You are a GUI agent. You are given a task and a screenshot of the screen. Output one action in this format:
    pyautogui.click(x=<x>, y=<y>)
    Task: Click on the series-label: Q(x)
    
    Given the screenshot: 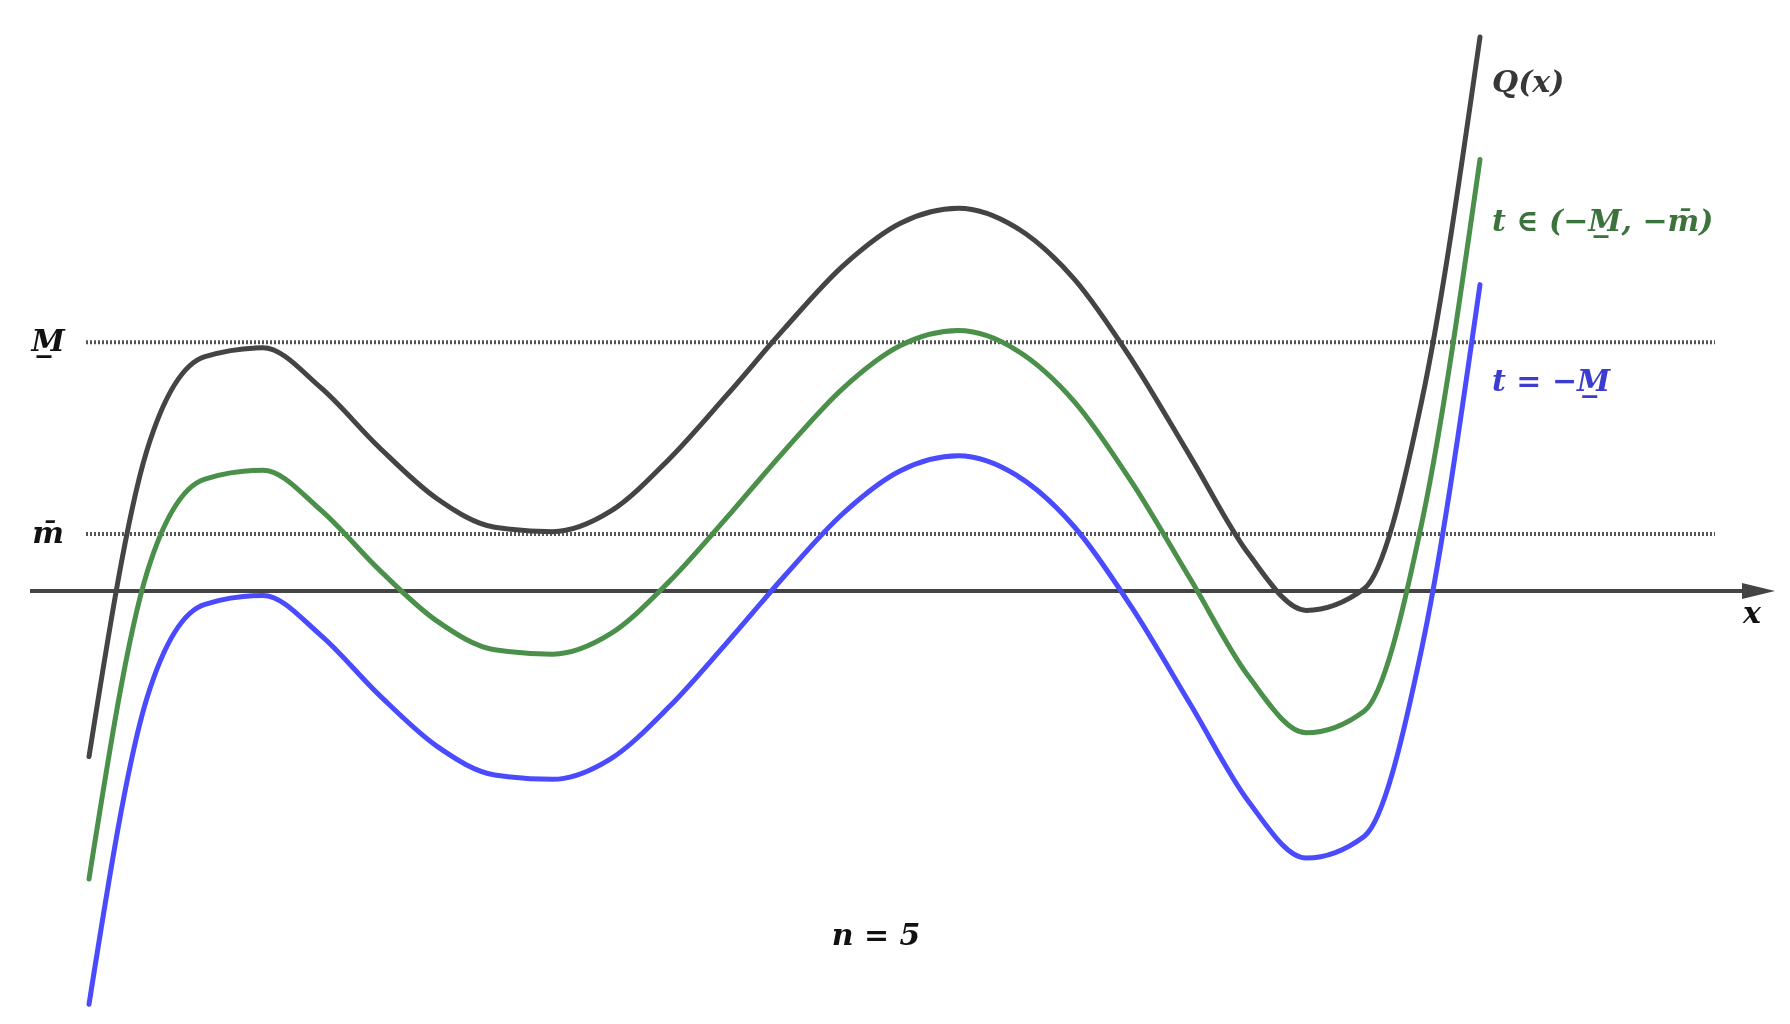 What is the action you would take?
    pyautogui.click(x=1528, y=81)
    